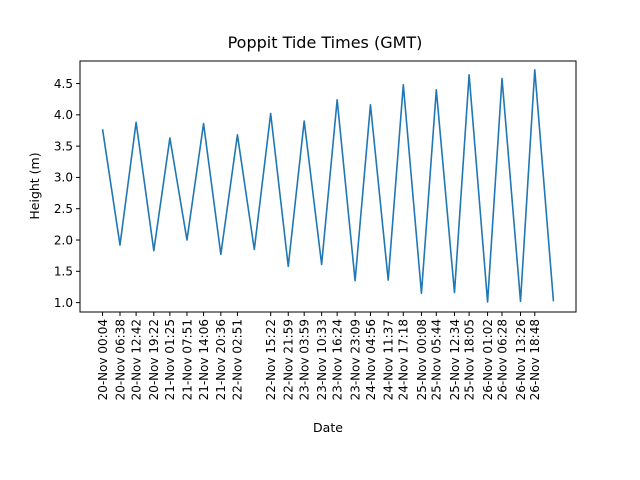  What do you see at coordinates (322, 359) in the screenshot?
I see `x-tick-label: 23-Nov 10:33` at bounding box center [322, 359].